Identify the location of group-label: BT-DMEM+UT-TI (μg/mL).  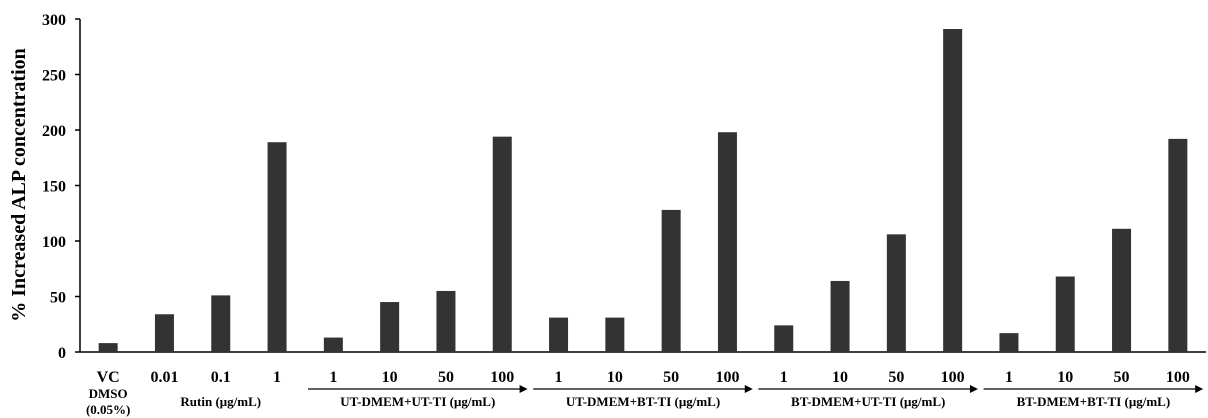
(868, 401).